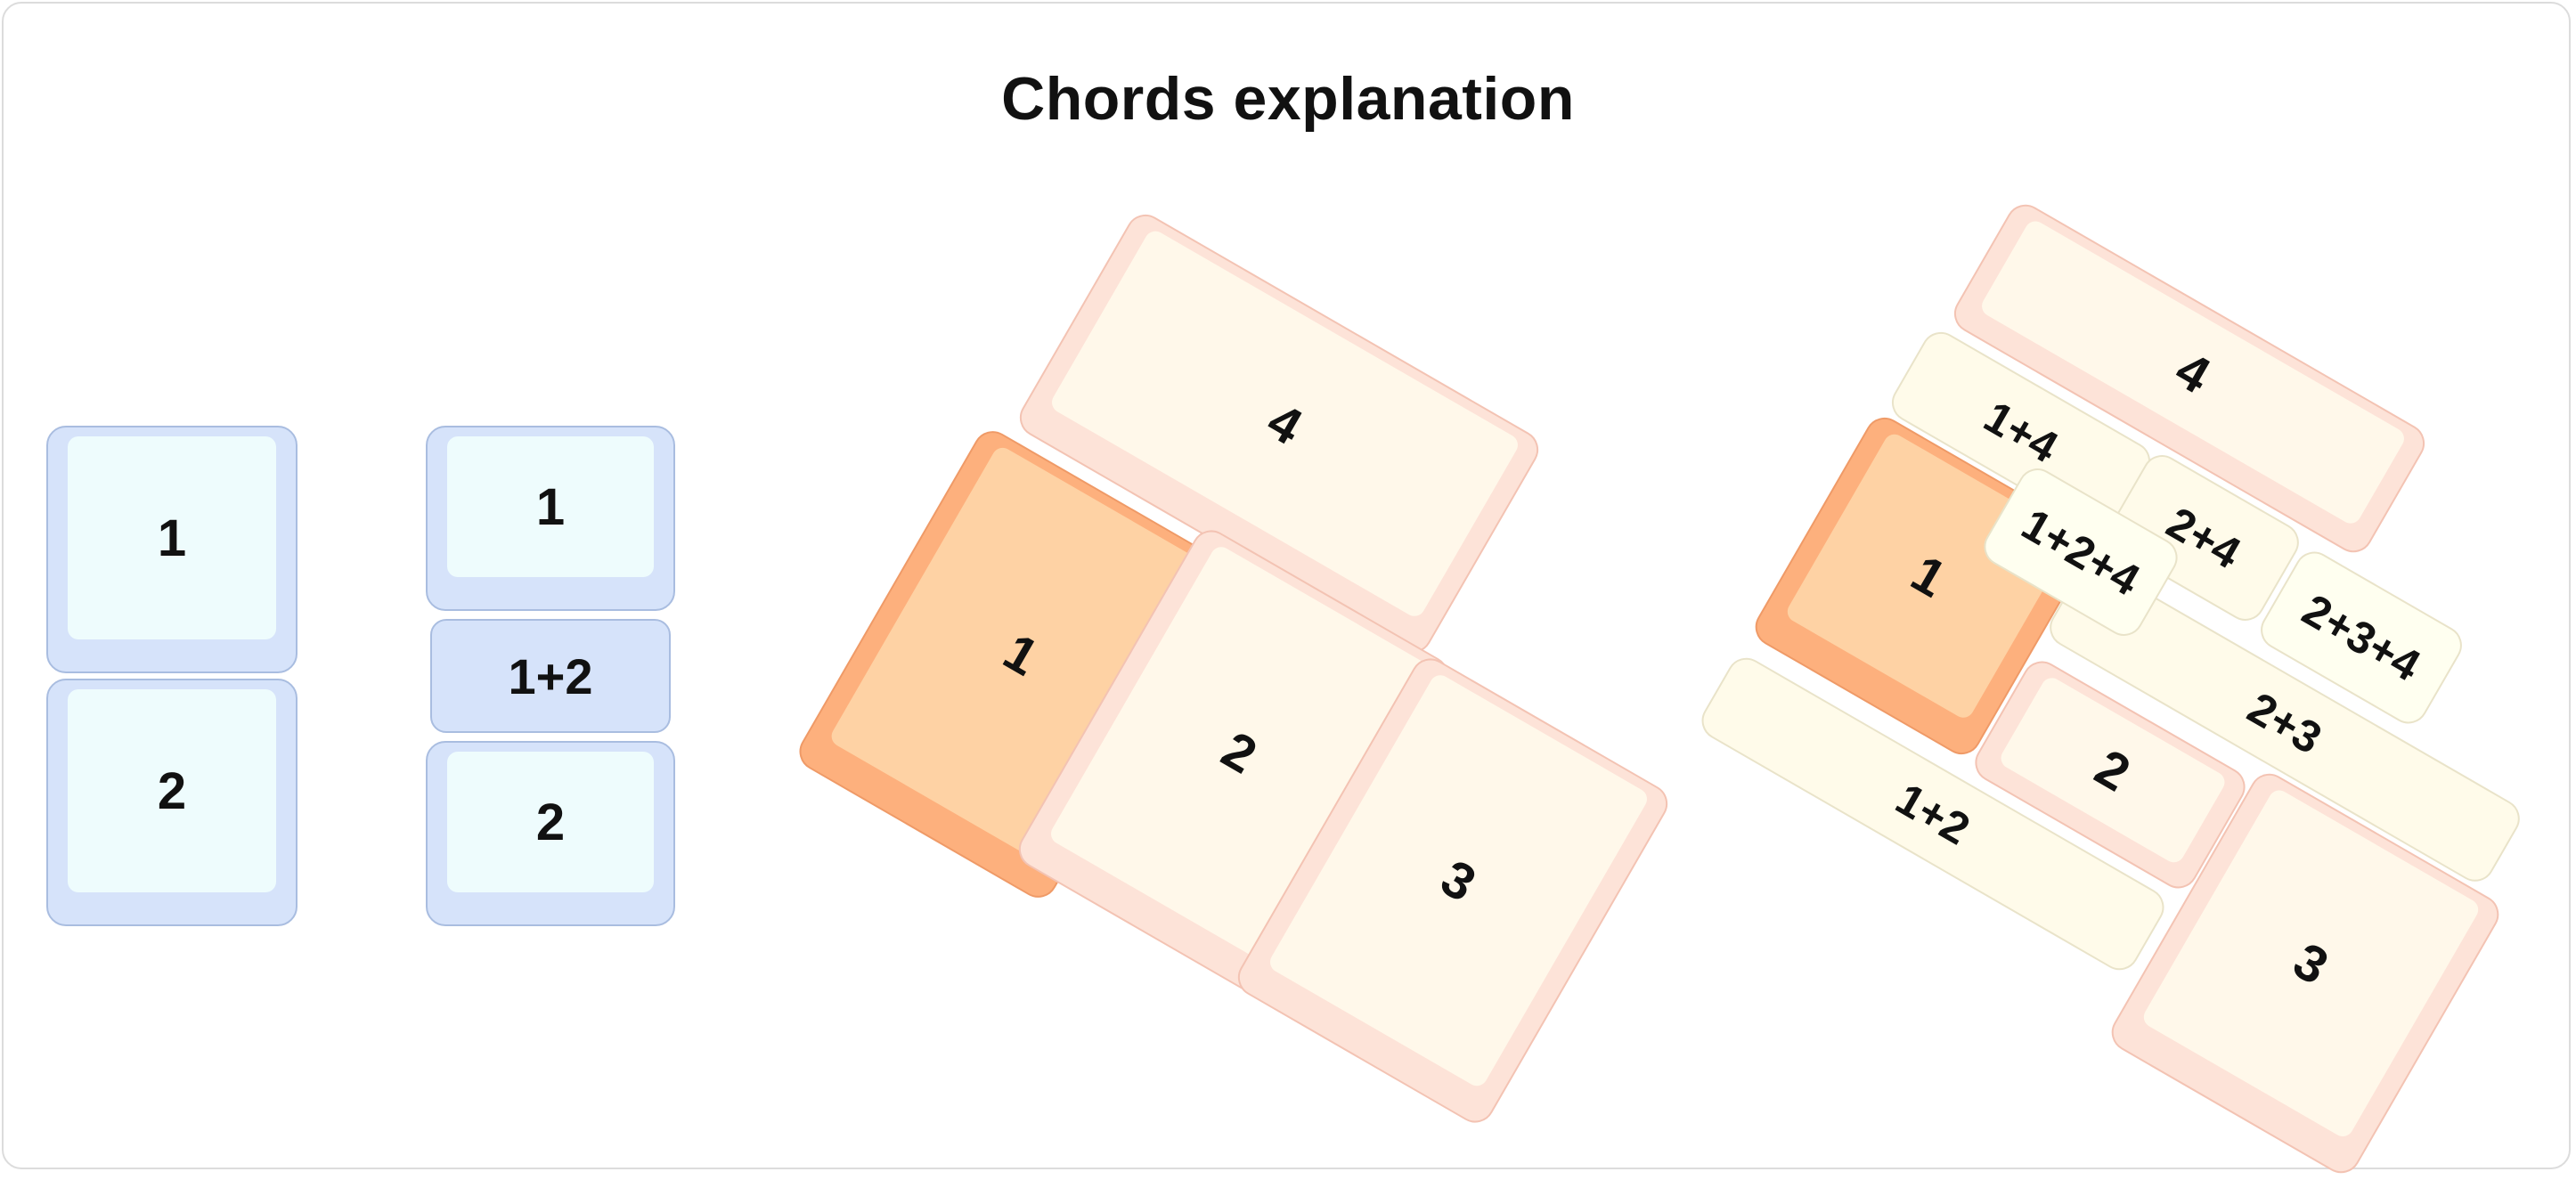  Describe the element at coordinates (2284, 723) in the screenshot. I see `chord-label: 2+3` at that location.